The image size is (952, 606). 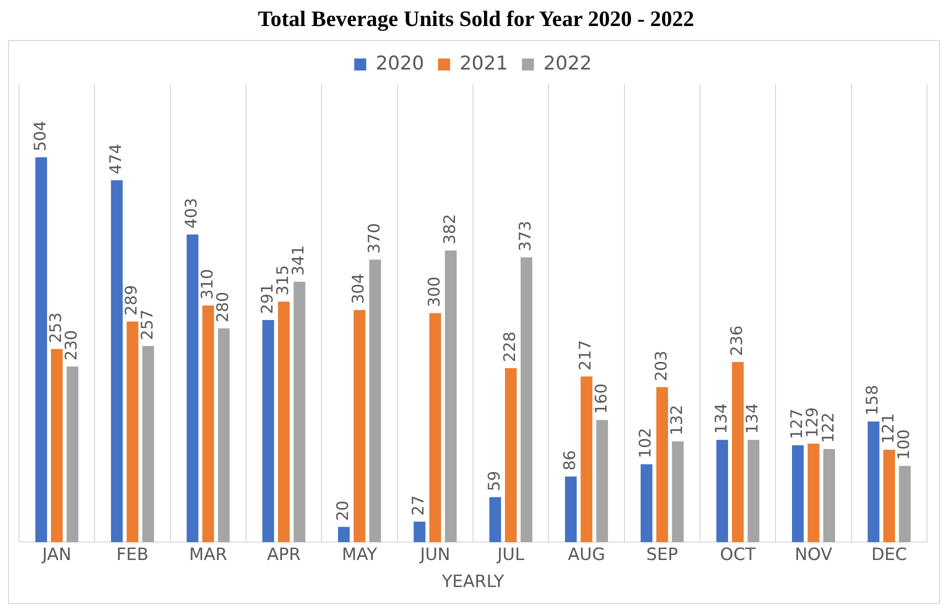 What do you see at coordinates (585, 355) in the screenshot?
I see `data-label: 217` at bounding box center [585, 355].